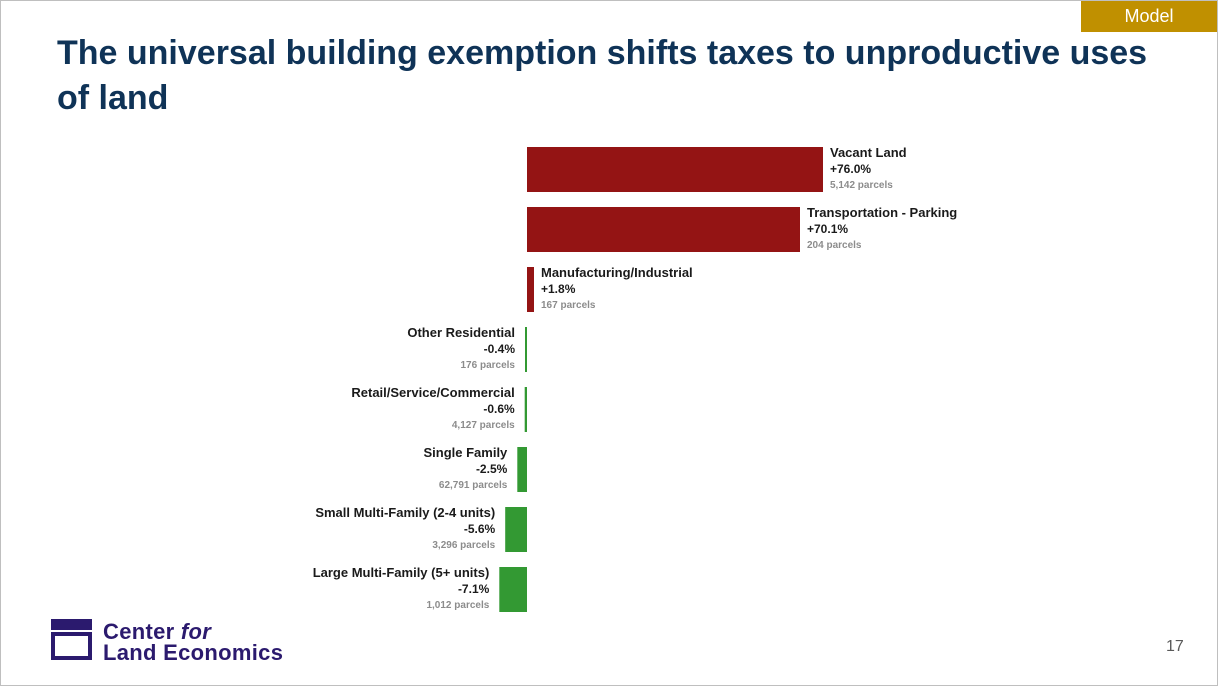 The width and height of the screenshot is (1218, 686). Describe the element at coordinates (861, 185) in the screenshot. I see `parcel-count-label: 5,142 parcels` at that location.